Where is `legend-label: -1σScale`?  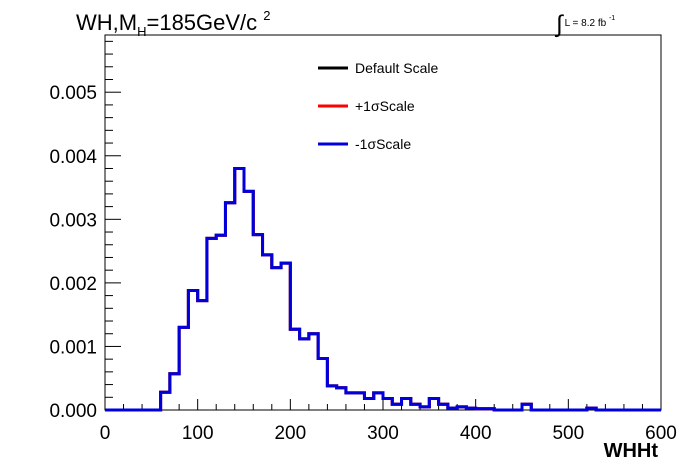
legend-label: -1σScale is located at coordinates (383, 144).